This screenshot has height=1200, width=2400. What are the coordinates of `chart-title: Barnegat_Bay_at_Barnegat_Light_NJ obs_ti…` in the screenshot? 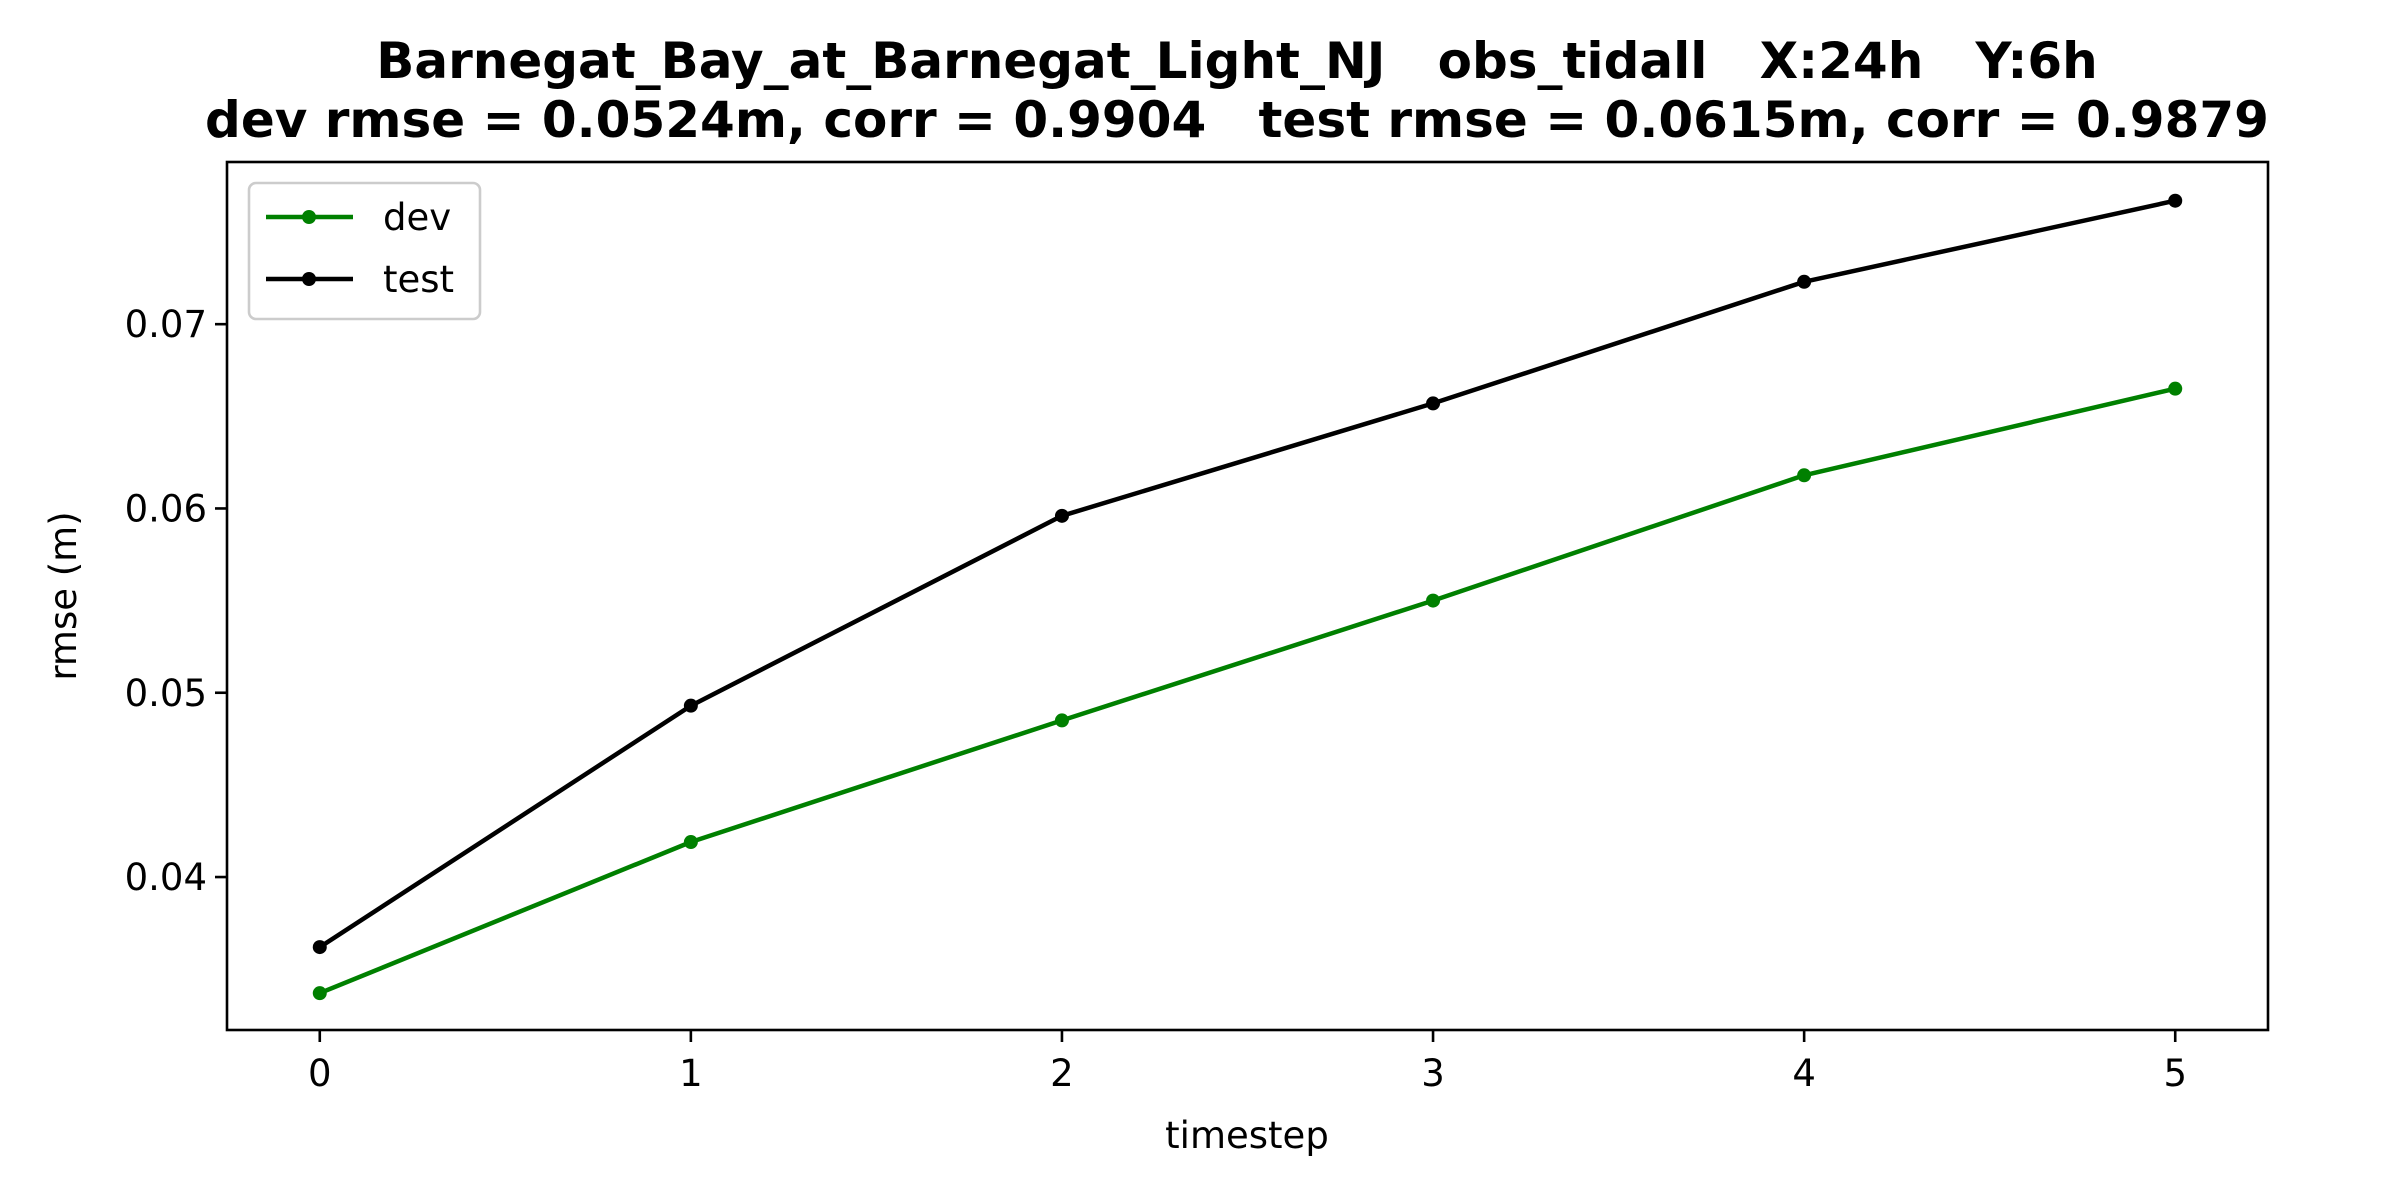 It's located at (1237, 61).